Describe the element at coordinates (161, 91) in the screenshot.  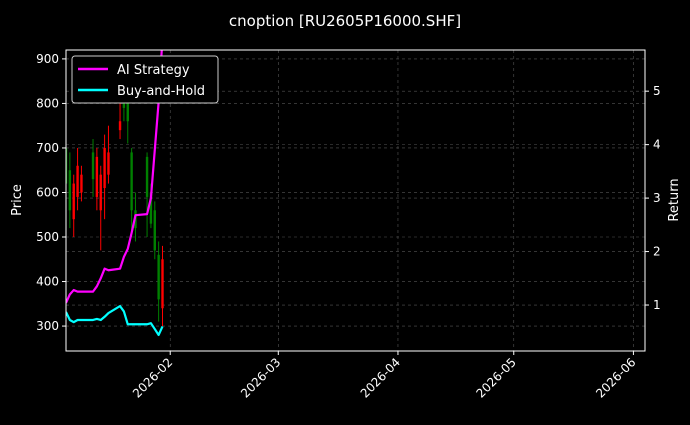
I see `legend-label-bh: Buy-and-Hold` at that location.